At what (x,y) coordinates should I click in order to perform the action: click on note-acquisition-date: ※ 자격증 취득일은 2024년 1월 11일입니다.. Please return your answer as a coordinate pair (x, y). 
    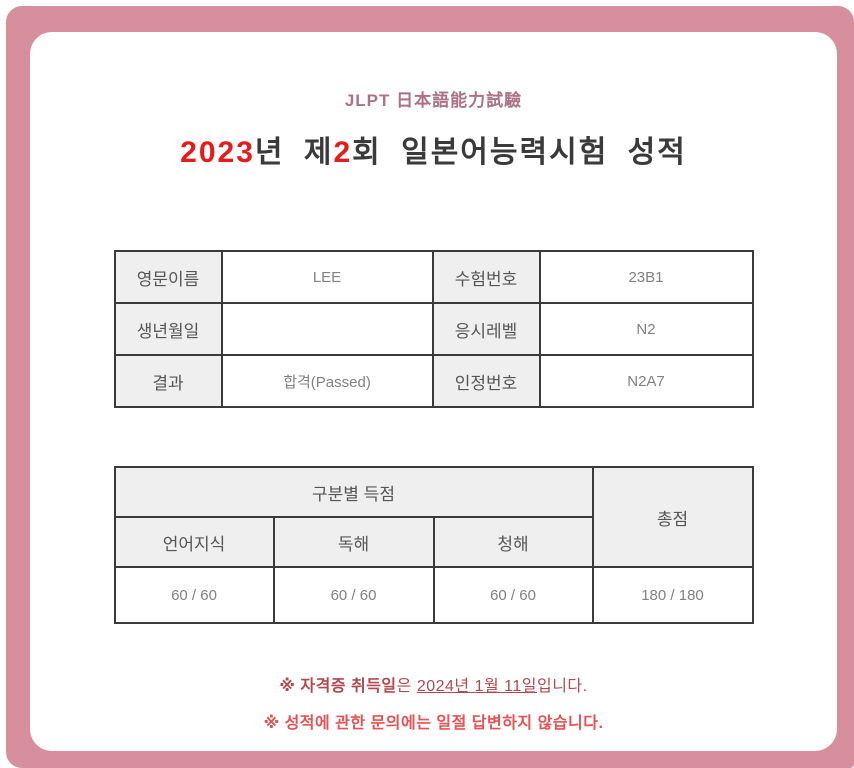
    Looking at the image, I should click on (433, 684).